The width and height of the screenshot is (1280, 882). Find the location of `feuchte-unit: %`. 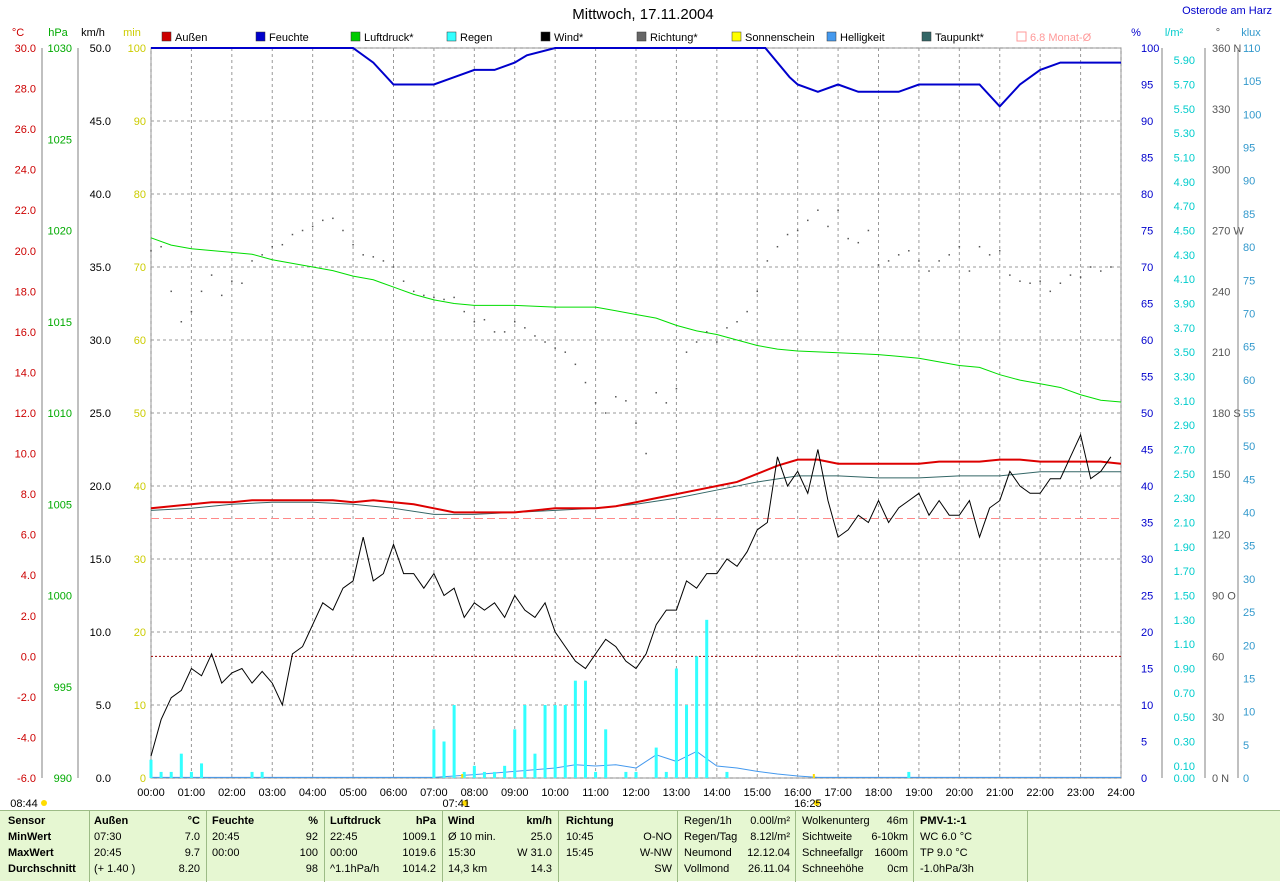

feuchte-unit: % is located at coordinates (313, 821).